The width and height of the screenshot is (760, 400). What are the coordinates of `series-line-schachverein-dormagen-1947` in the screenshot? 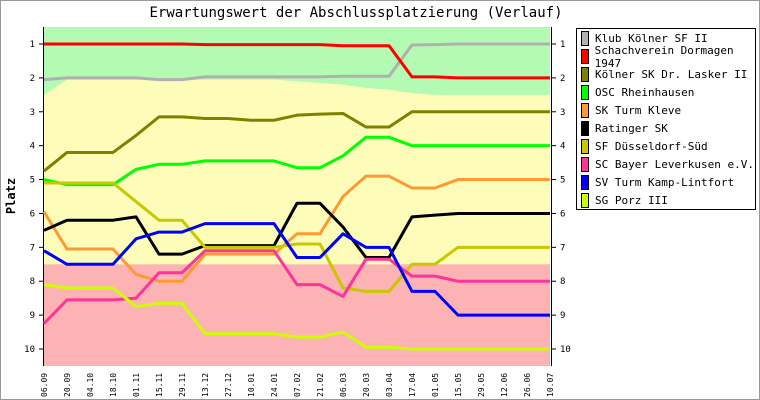 It's located at (297, 61).